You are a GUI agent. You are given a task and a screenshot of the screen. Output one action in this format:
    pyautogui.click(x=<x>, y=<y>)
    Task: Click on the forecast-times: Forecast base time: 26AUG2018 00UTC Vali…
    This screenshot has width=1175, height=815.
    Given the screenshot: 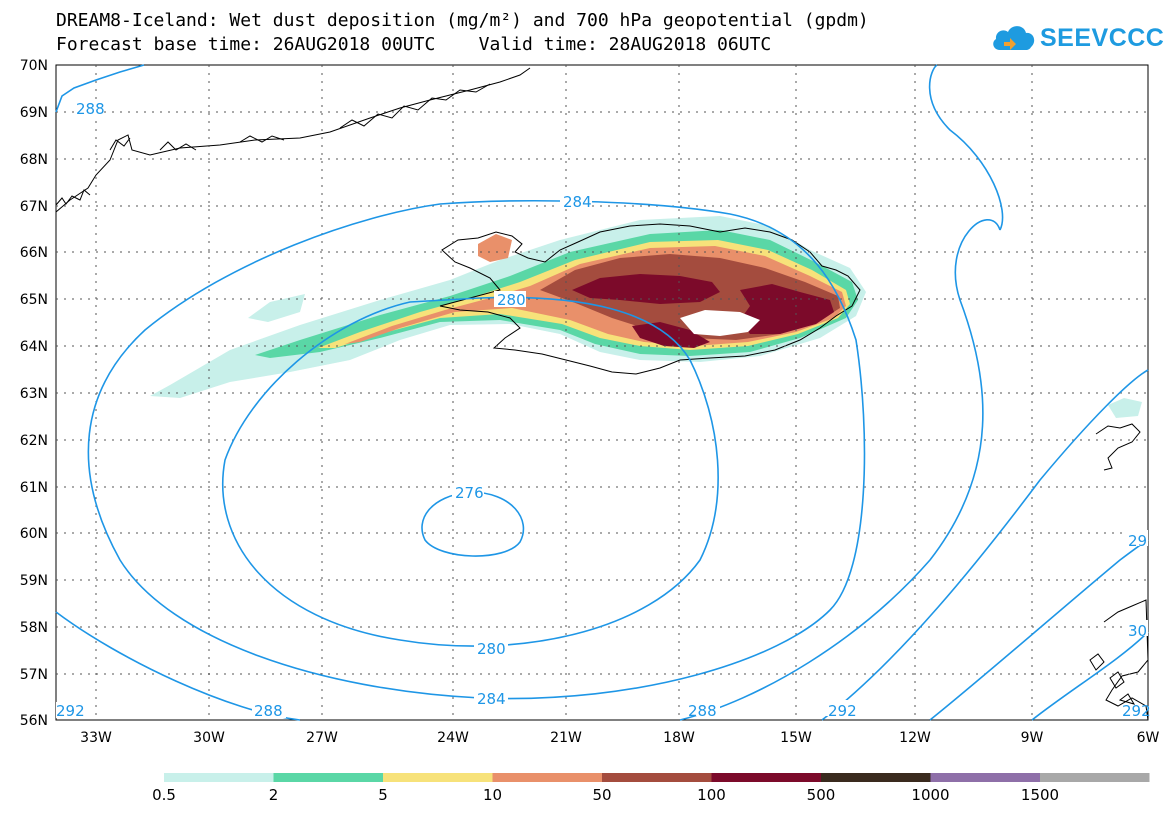 What is the action you would take?
    pyautogui.click(x=414, y=44)
    